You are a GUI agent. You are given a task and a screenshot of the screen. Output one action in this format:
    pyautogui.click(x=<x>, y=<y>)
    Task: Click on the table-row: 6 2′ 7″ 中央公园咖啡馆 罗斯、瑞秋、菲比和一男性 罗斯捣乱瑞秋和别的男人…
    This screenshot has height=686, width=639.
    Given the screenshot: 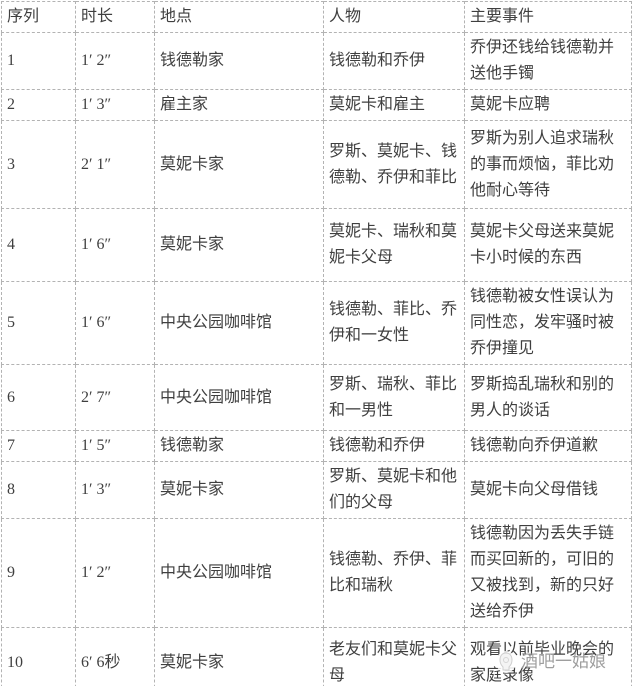 What is the action you would take?
    pyautogui.click(x=316, y=397)
    